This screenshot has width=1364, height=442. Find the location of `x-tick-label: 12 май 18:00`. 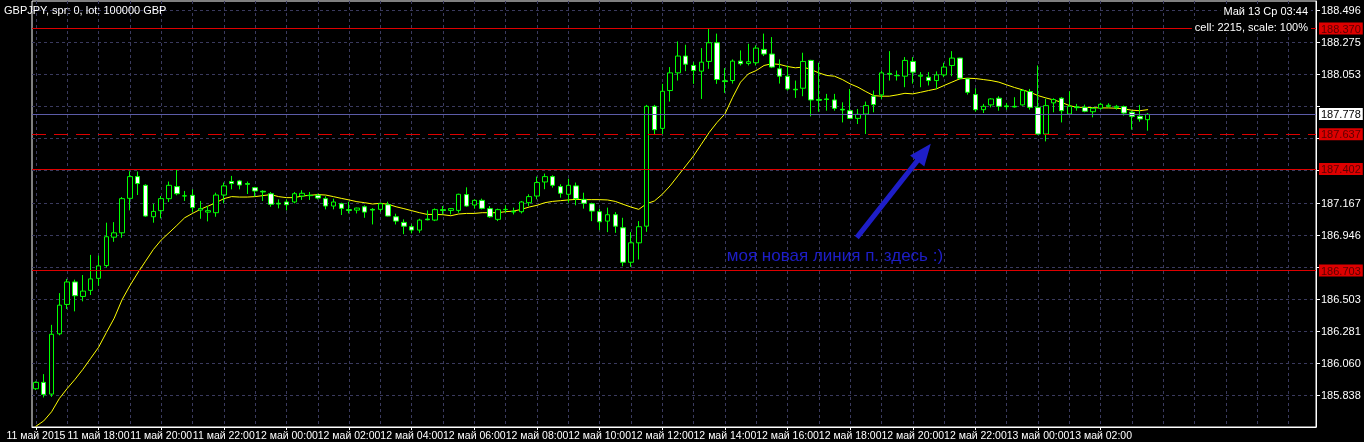

x-tick-label: 12 май 18:00 is located at coordinates (850, 434).